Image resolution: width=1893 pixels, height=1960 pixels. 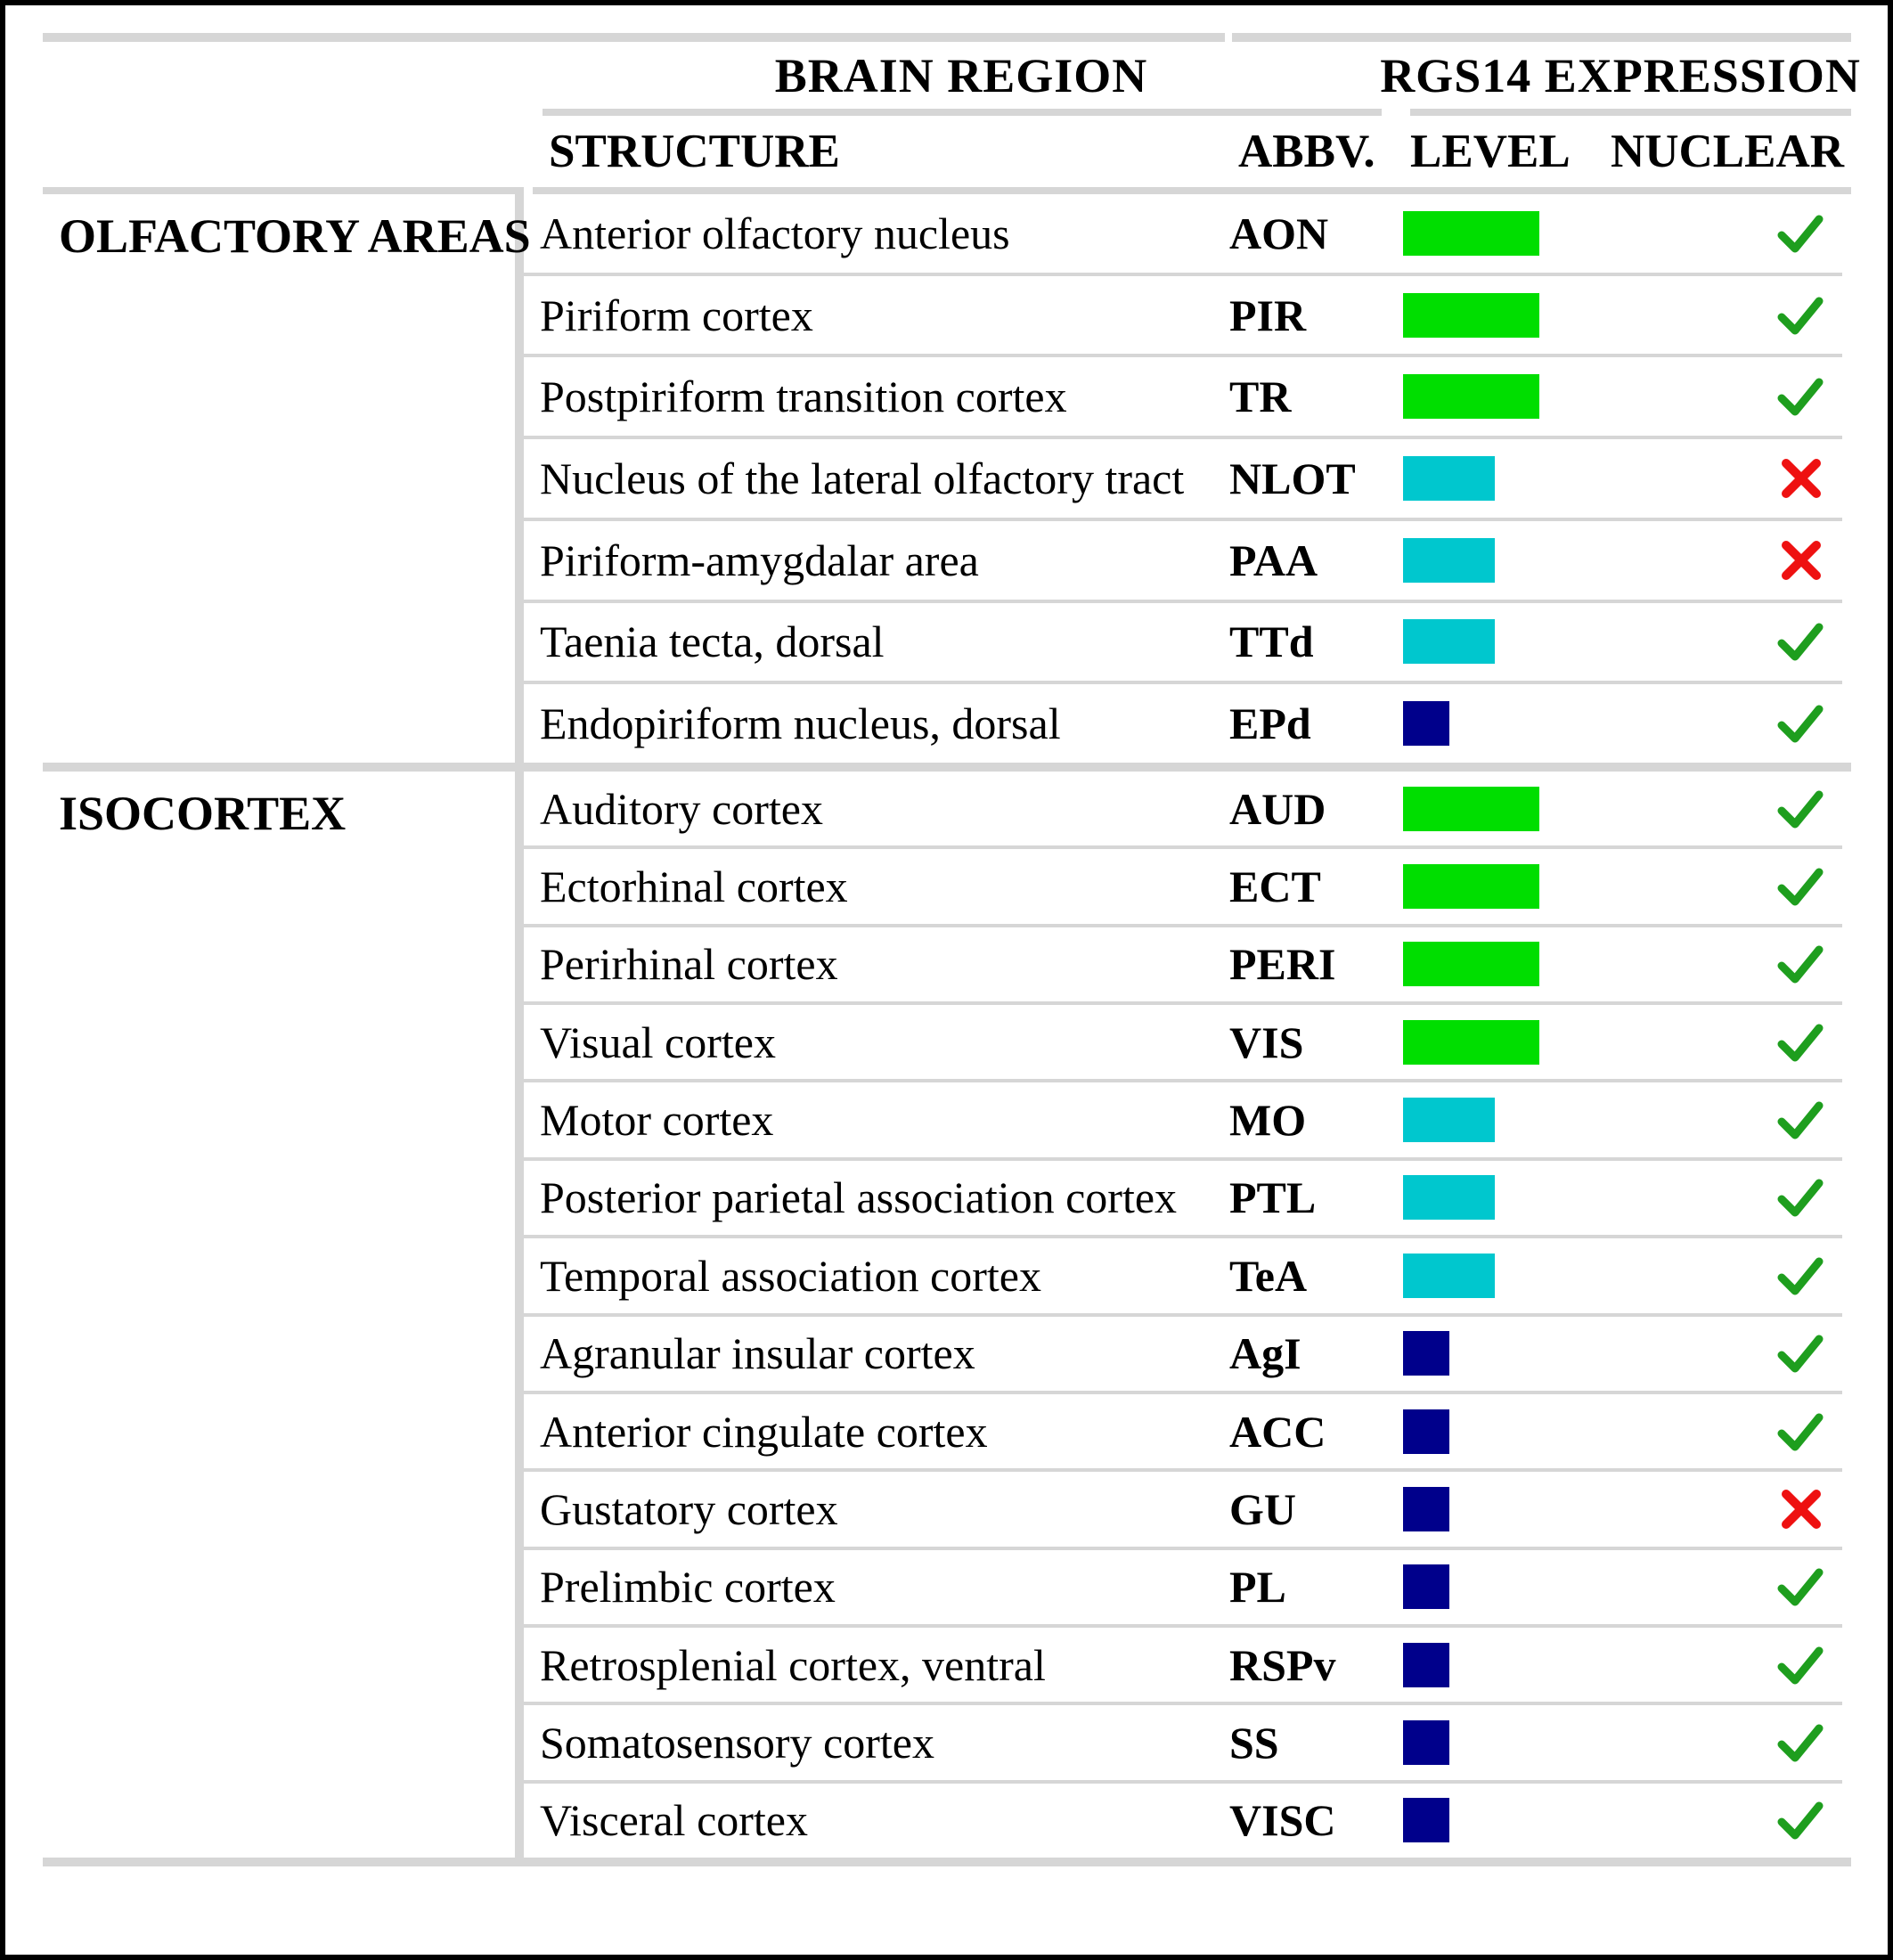 What do you see at coordinates (657, 1120) in the screenshot?
I see `structure-name: Motor cortex` at bounding box center [657, 1120].